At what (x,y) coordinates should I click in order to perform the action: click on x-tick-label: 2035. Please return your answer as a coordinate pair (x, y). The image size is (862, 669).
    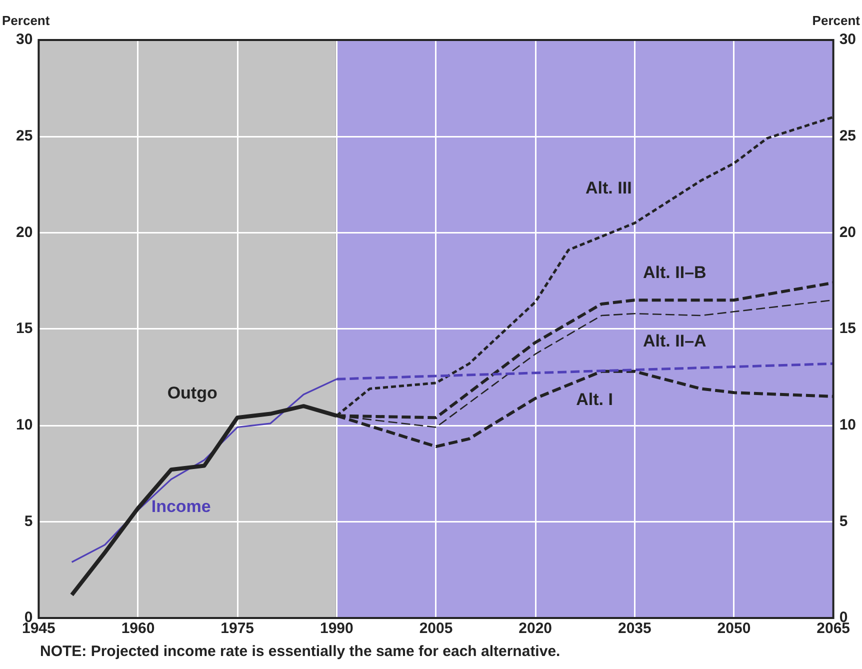
    Looking at the image, I should click on (635, 629).